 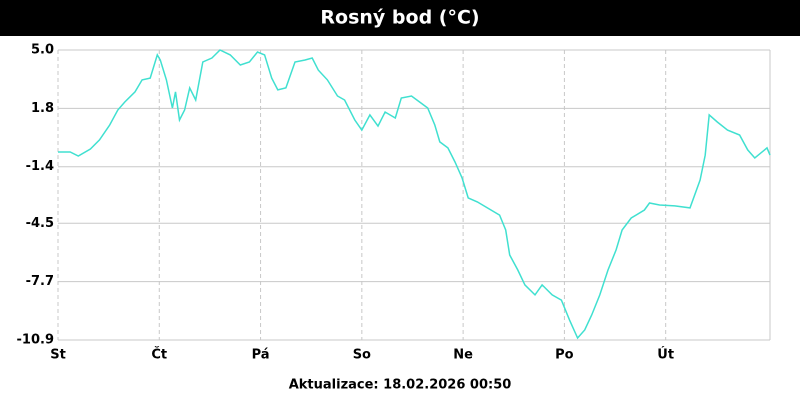 What do you see at coordinates (261, 355) in the screenshot?
I see `x-tick-label: Pá` at bounding box center [261, 355].